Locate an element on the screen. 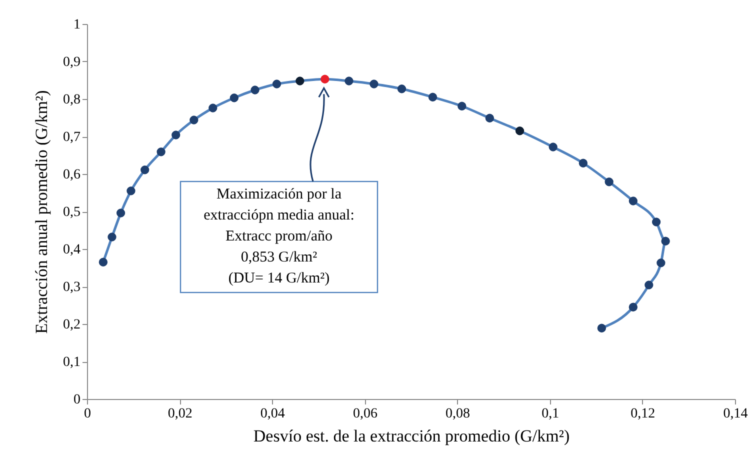 Image resolution: width=754 pixels, height=461 pixels. y-tick-label: 0,9 is located at coordinates (71, 62).